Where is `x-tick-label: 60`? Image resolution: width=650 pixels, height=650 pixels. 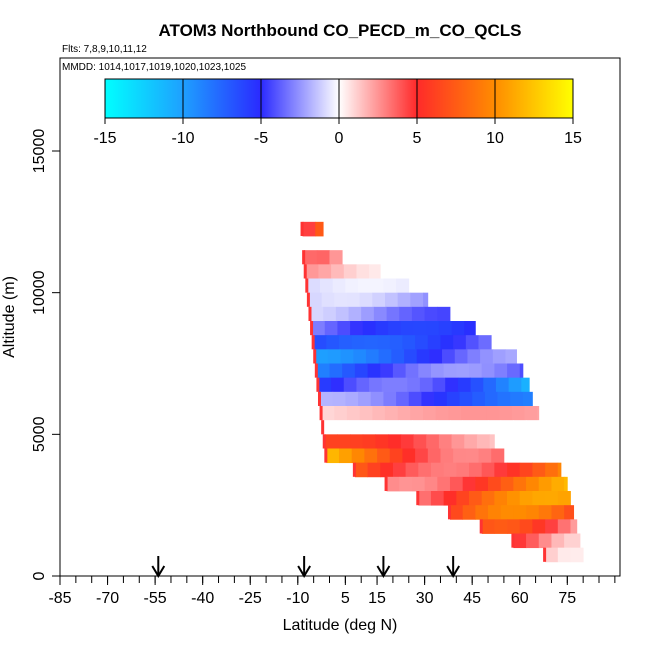
x-tick-label: 60 is located at coordinates (520, 598).